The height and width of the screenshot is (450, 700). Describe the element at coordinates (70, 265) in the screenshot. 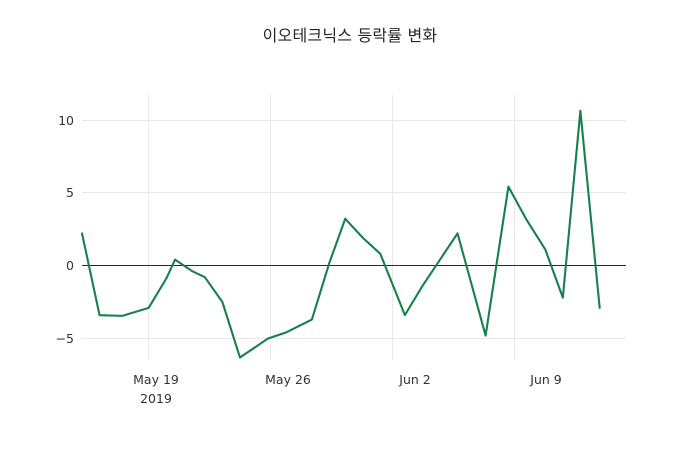

I see `ytick-label-0: 0` at that location.